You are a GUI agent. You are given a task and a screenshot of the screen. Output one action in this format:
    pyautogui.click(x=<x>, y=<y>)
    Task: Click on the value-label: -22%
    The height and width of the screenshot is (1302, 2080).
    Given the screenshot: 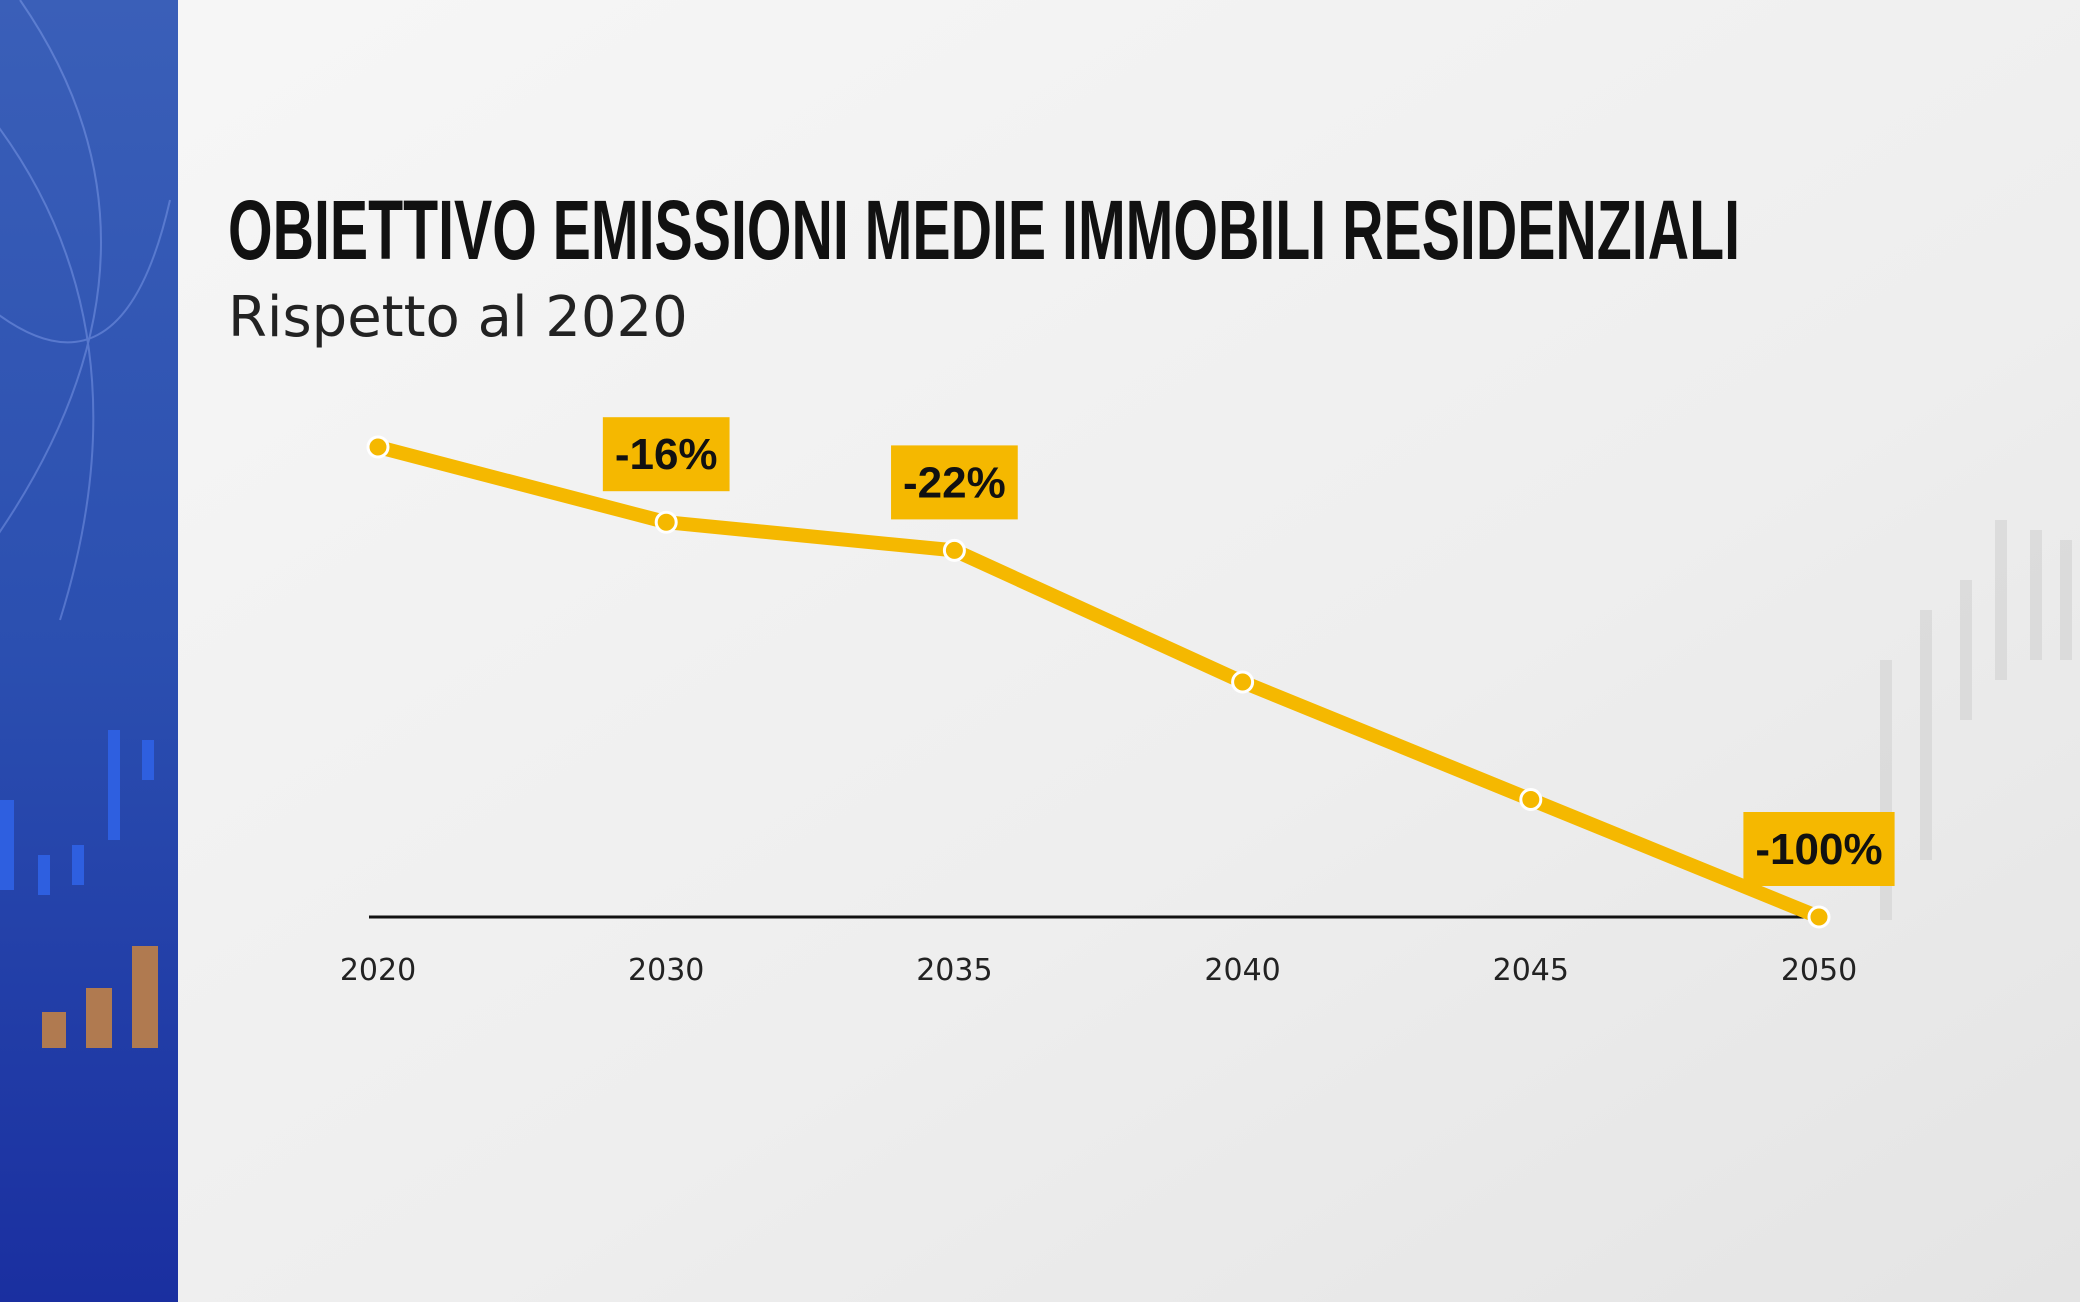 What is the action you would take?
    pyautogui.click(x=954, y=482)
    